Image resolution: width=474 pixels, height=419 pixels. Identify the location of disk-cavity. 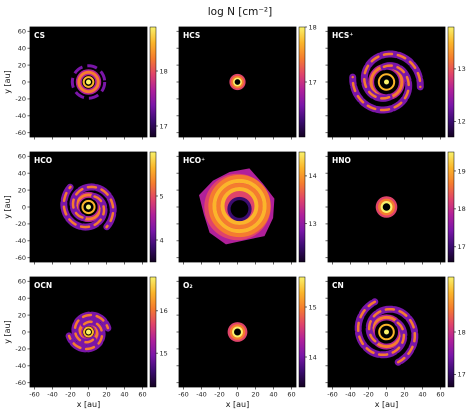
(239, 209).